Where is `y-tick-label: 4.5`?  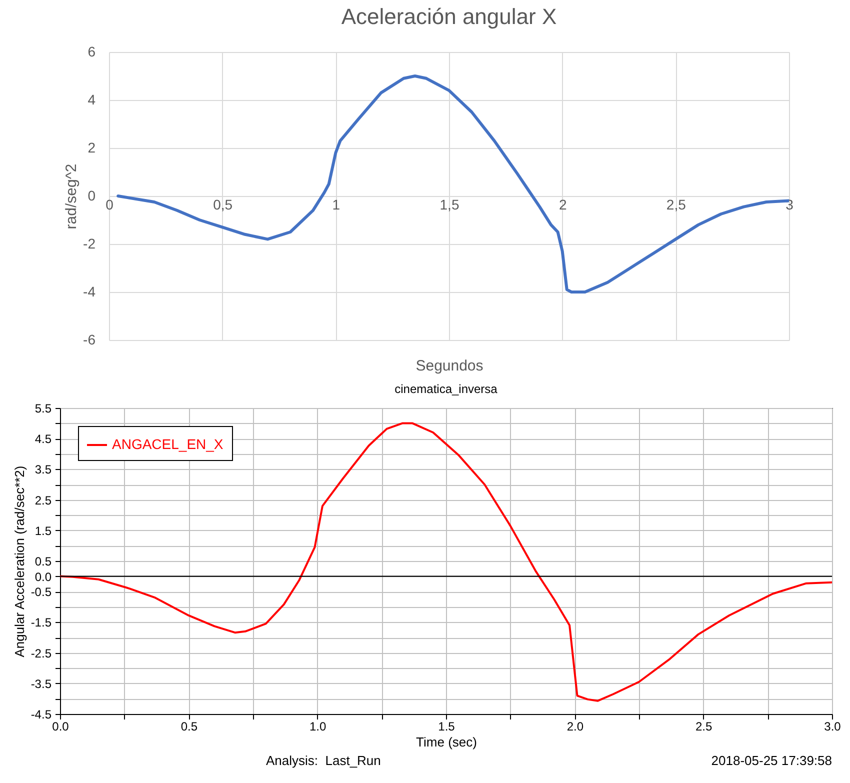
y-tick-label: 4.5 is located at coordinates (43, 439).